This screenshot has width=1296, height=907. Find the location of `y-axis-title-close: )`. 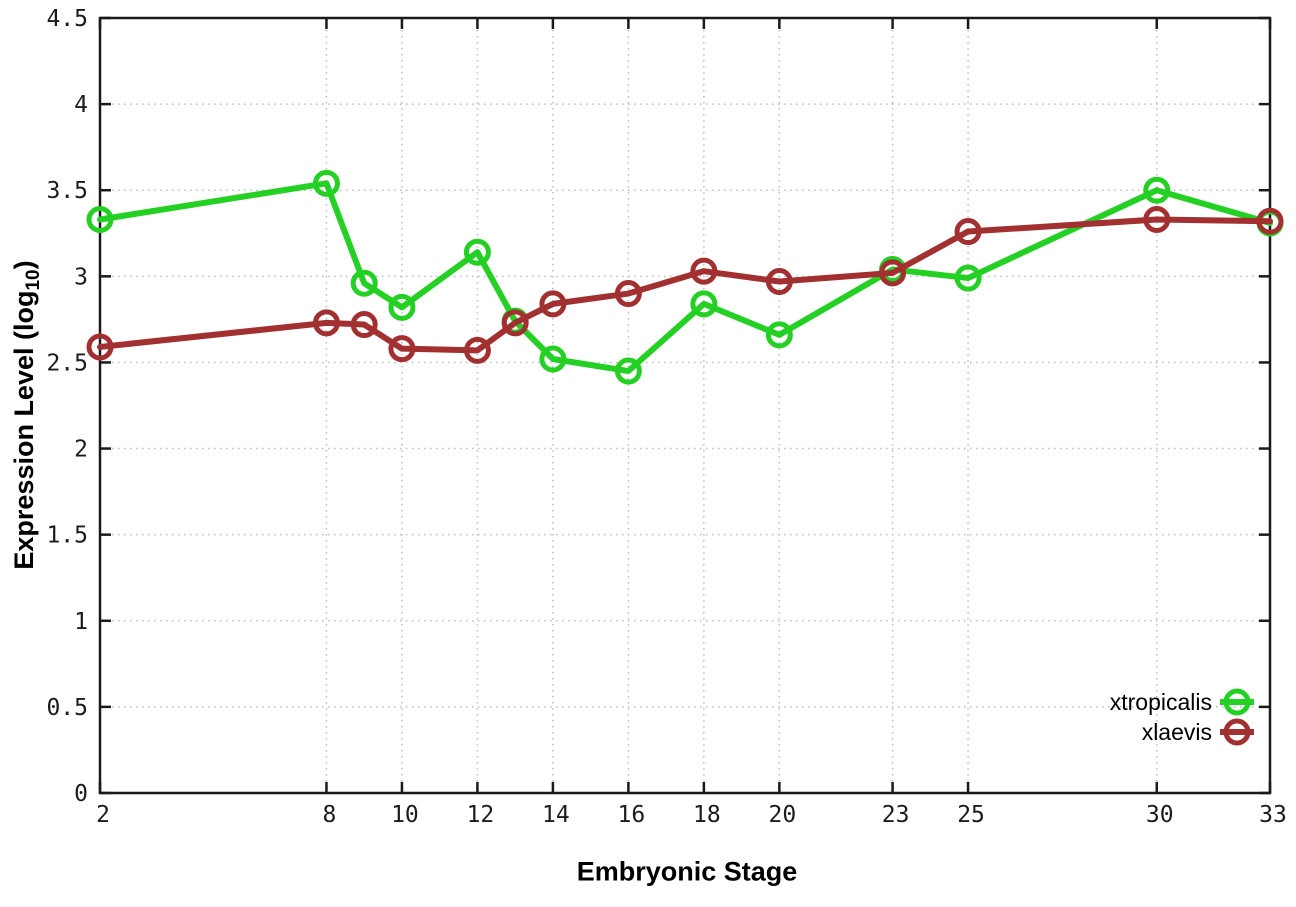

y-axis-title-close: ) is located at coordinates (24, 265).